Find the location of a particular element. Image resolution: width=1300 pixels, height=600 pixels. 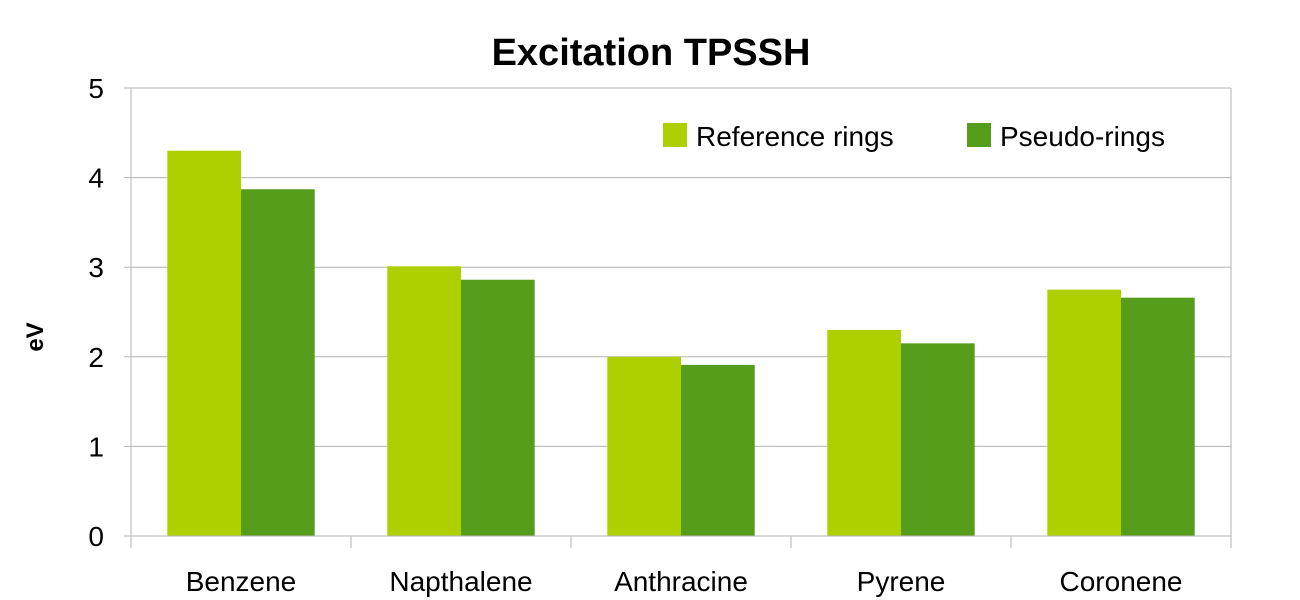

x-tick-label-napthalene: Napthalene is located at coordinates (460, 581).